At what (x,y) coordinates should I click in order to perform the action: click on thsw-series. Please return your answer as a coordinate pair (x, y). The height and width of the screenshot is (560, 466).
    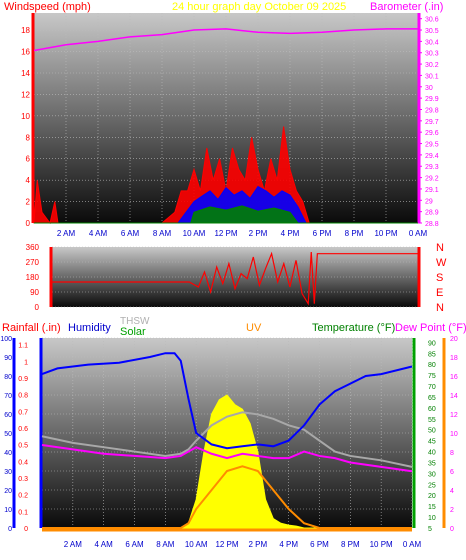
    Looking at the image, I should click on (227, 439).